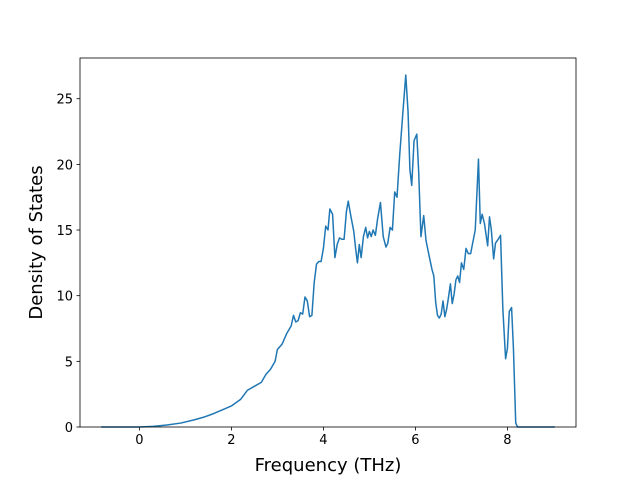 The image size is (640, 480). Describe the element at coordinates (139, 440) in the screenshot. I see `x-tick-label: 0` at that location.